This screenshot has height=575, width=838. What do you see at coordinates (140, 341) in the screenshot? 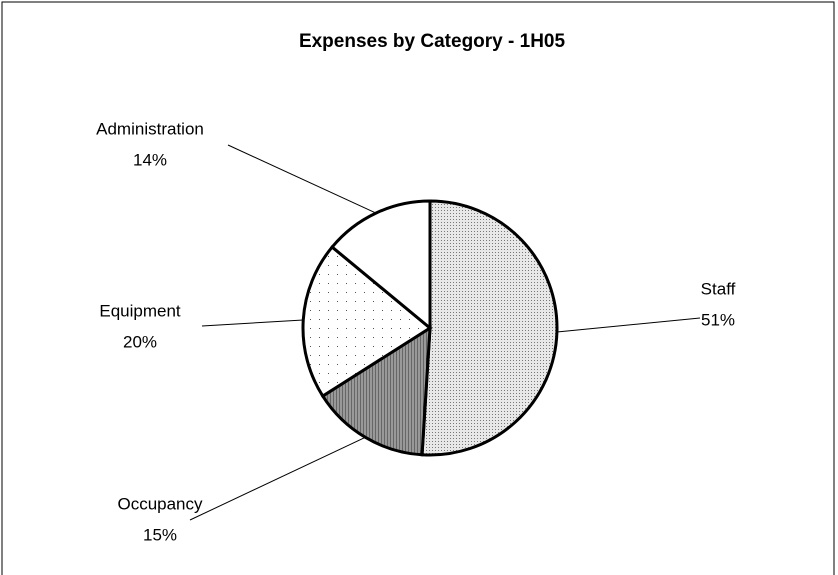
I see `slice-value-label: 20%` at bounding box center [140, 341].